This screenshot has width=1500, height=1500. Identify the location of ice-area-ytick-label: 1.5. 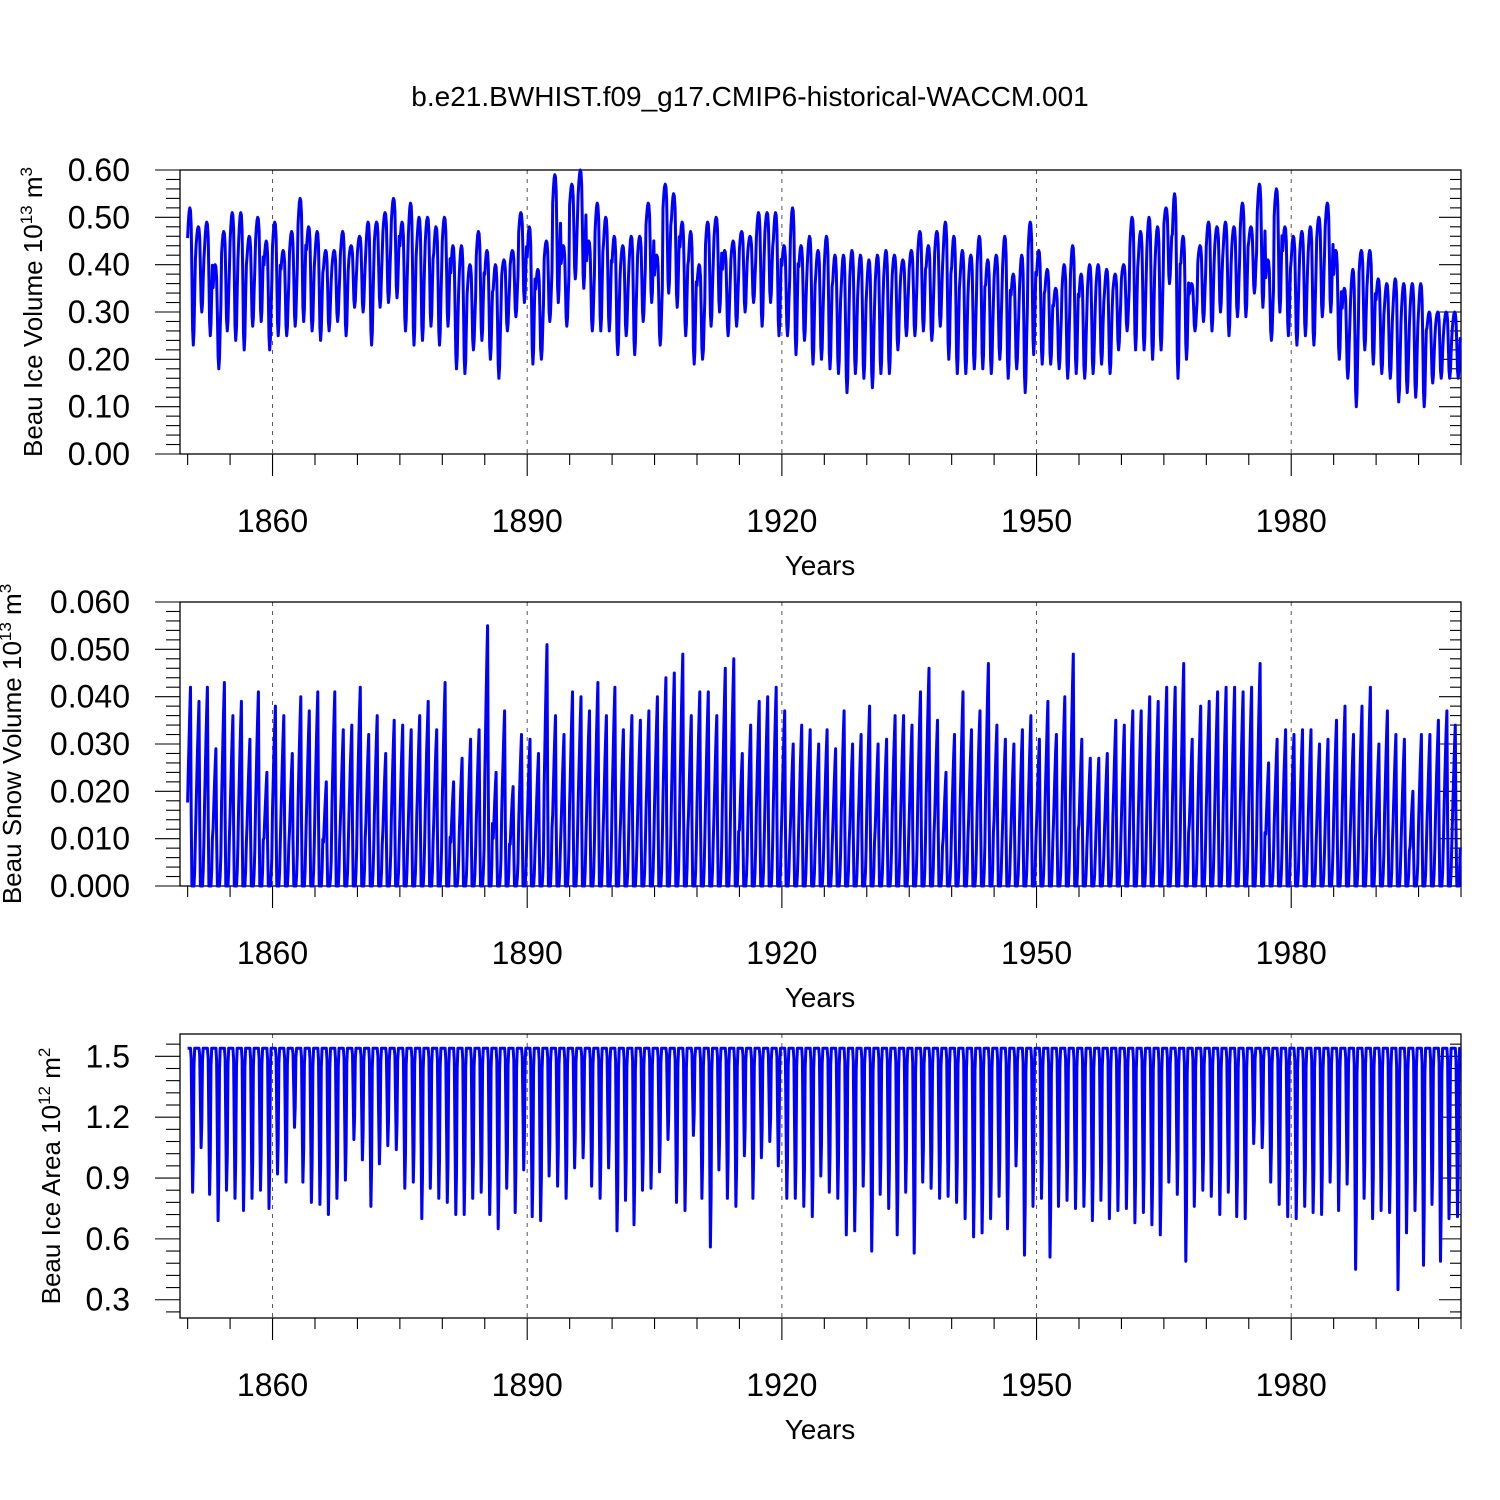
(108, 1056).